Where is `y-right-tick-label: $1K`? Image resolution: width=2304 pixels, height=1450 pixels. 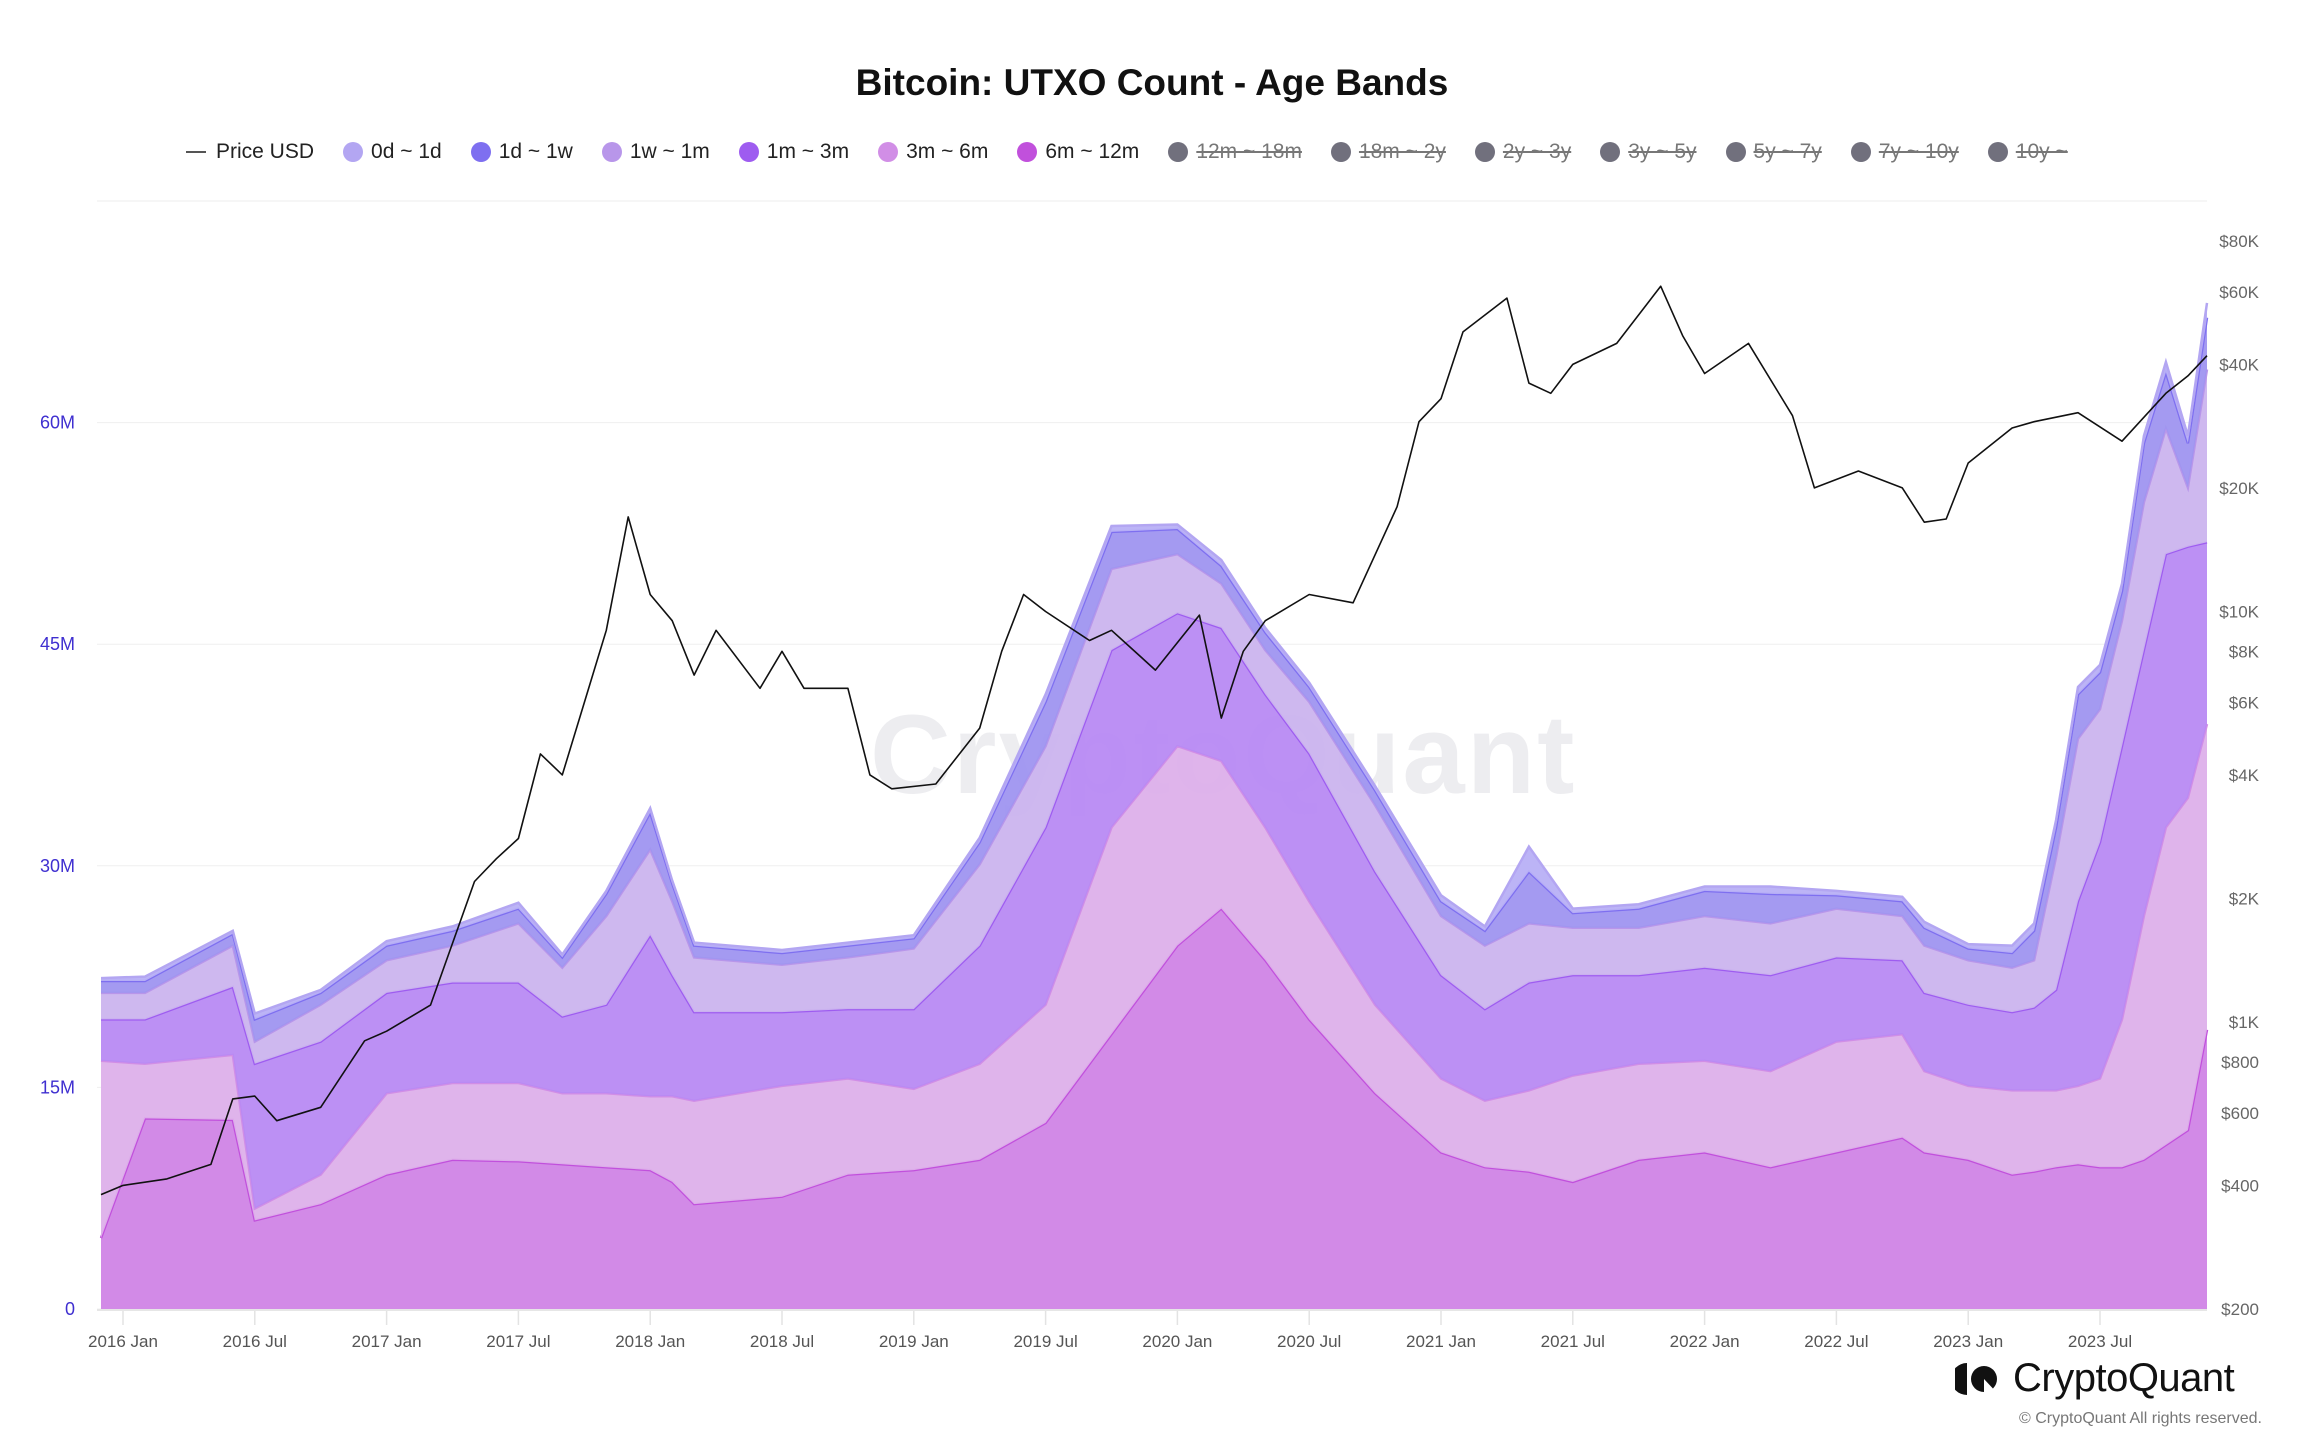 y-right-tick-label: $1K is located at coordinates (2244, 1022).